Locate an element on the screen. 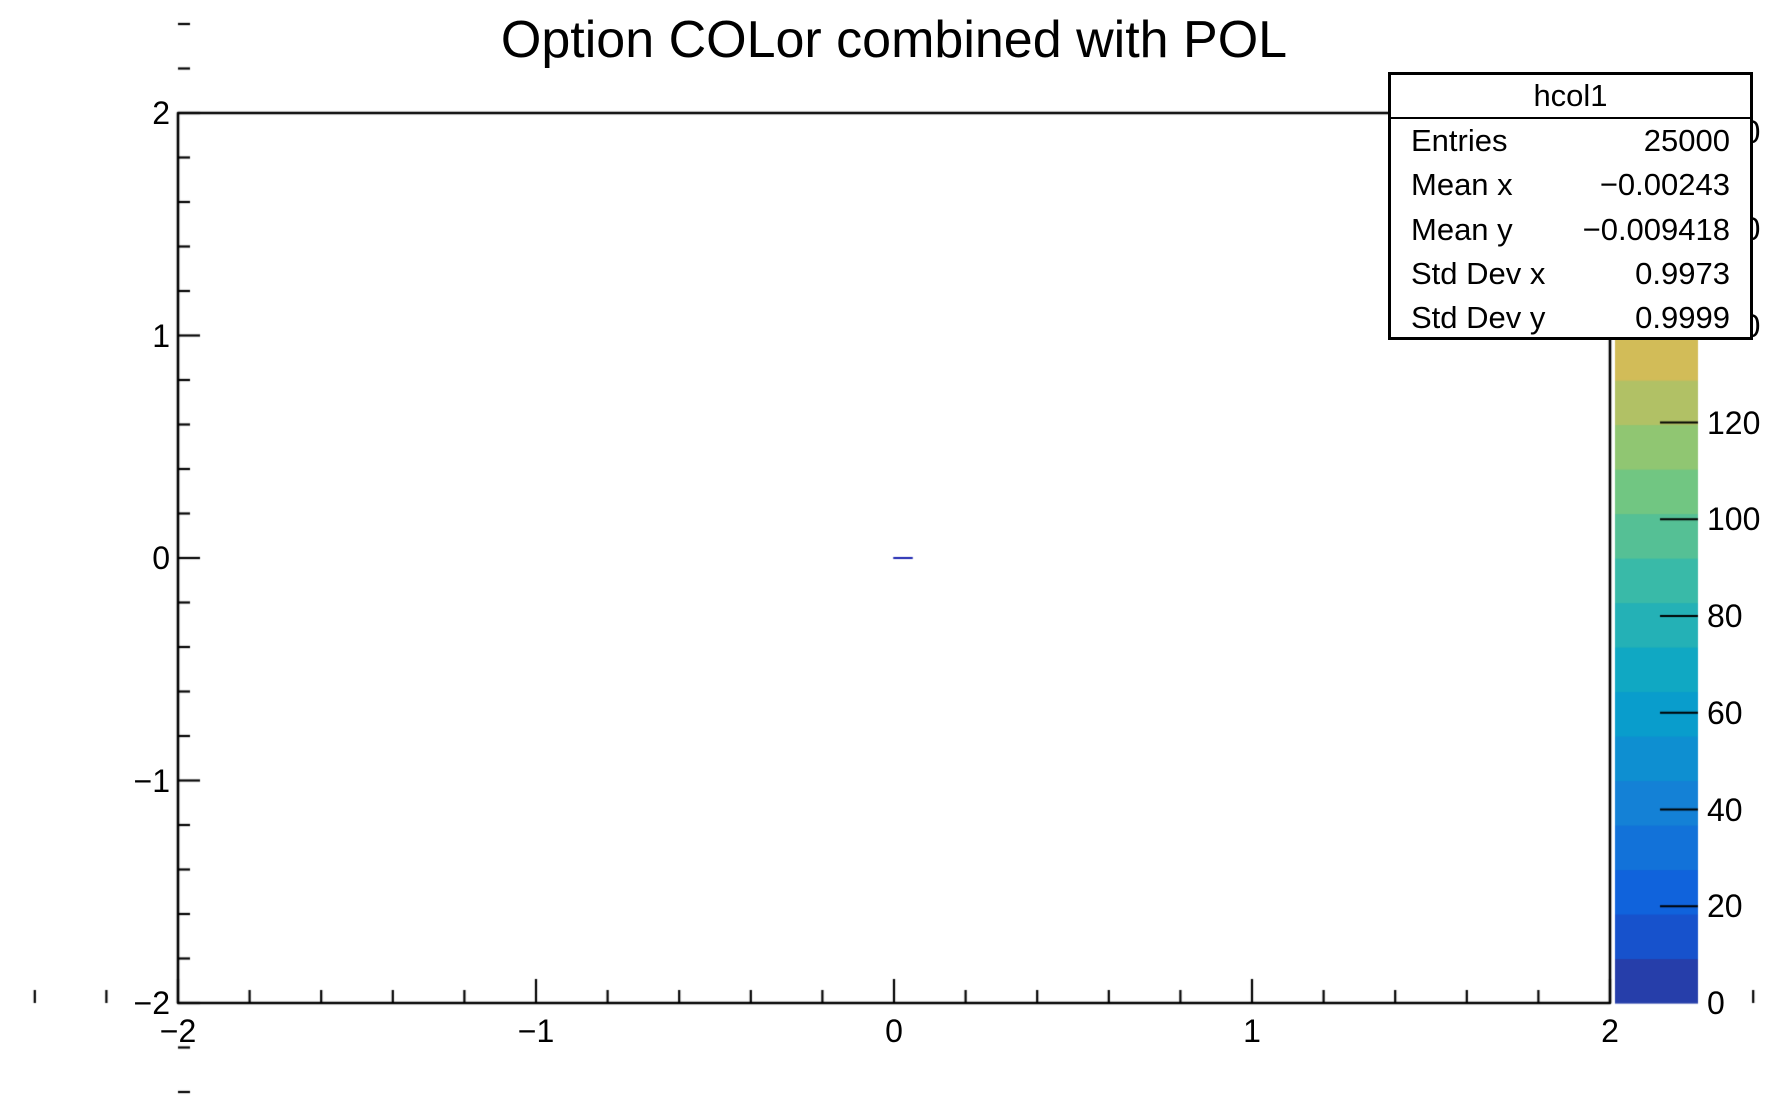 The width and height of the screenshot is (1788, 1116). x-tick-label: −2 is located at coordinates (178, 1031).